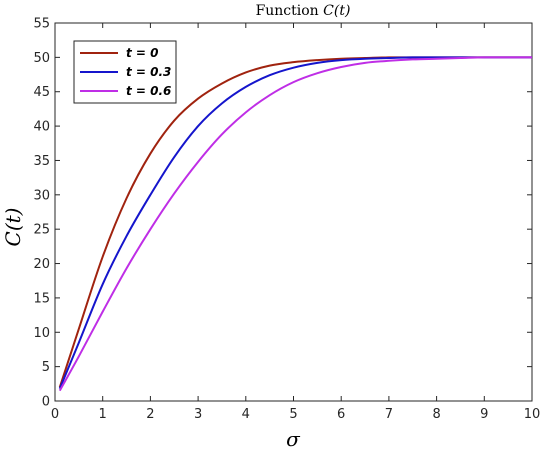  Describe the element at coordinates (41, 333) in the screenshot. I see `y-tick-label: 10` at that location.